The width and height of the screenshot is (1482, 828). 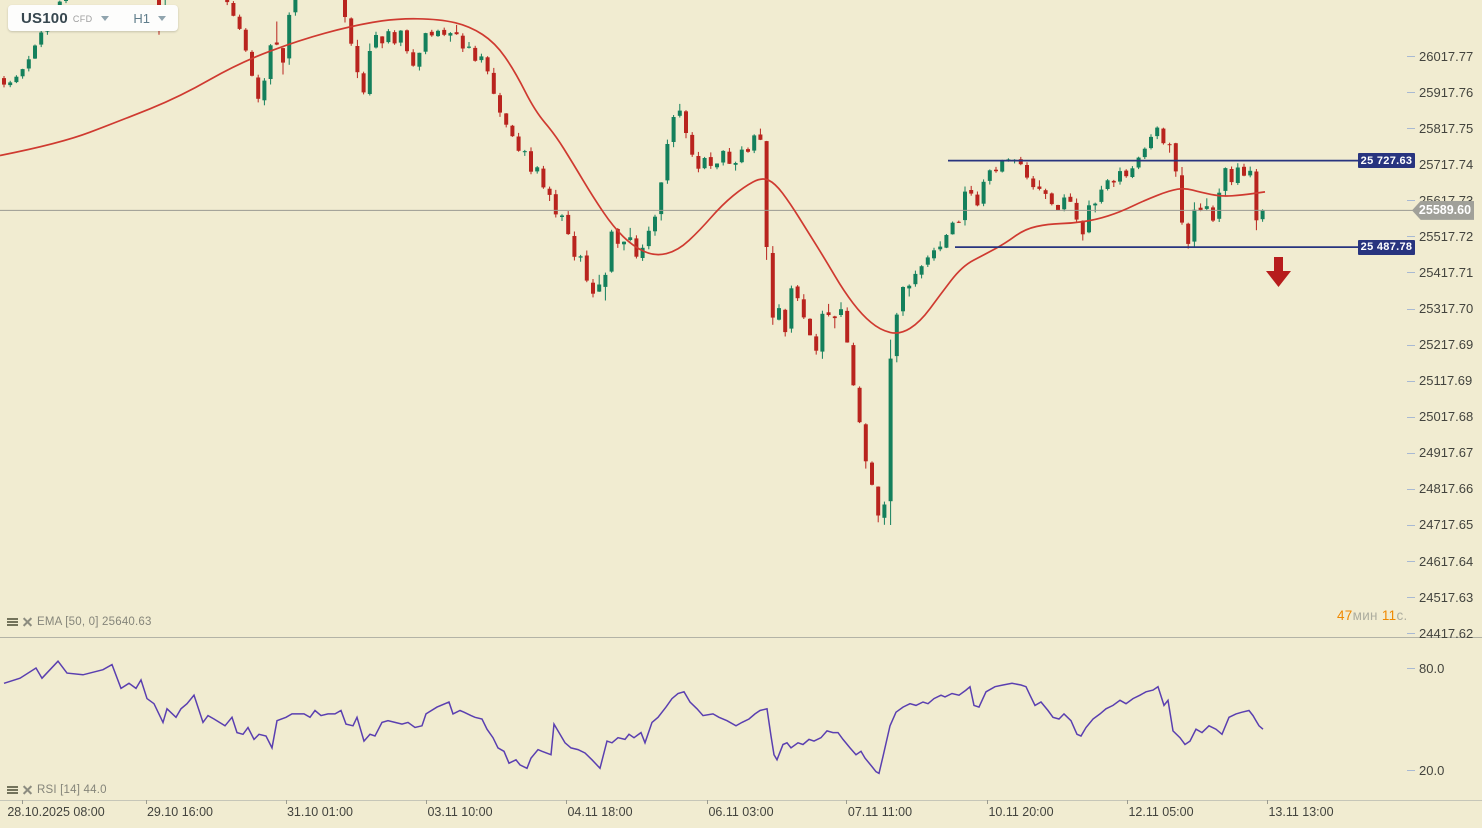 What do you see at coordinates (1446, 561) in the screenshot?
I see `price-axis-label: 24617.64` at bounding box center [1446, 561].